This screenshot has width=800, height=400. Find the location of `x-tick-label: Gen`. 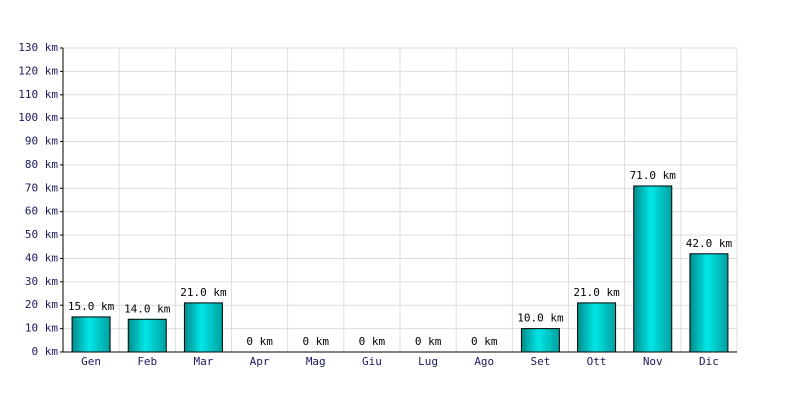

x-tick-label: Gen is located at coordinates (91, 361).